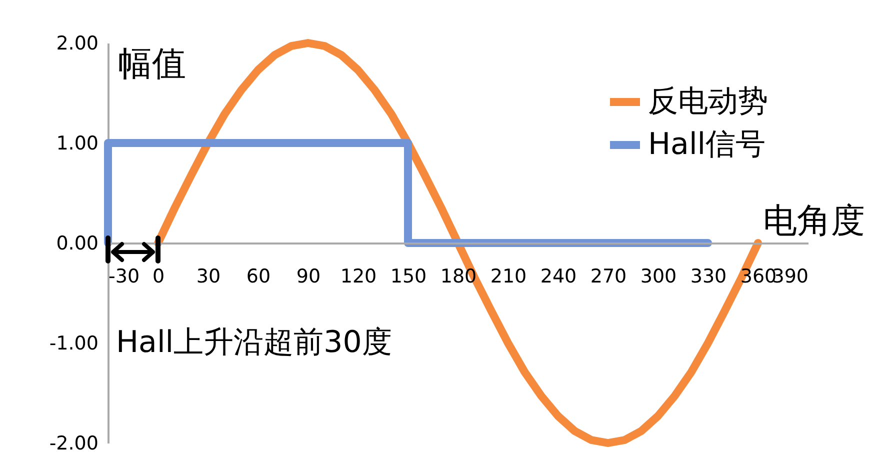  What do you see at coordinates (358, 277) in the screenshot?
I see `x-tick-label: 120` at bounding box center [358, 277].